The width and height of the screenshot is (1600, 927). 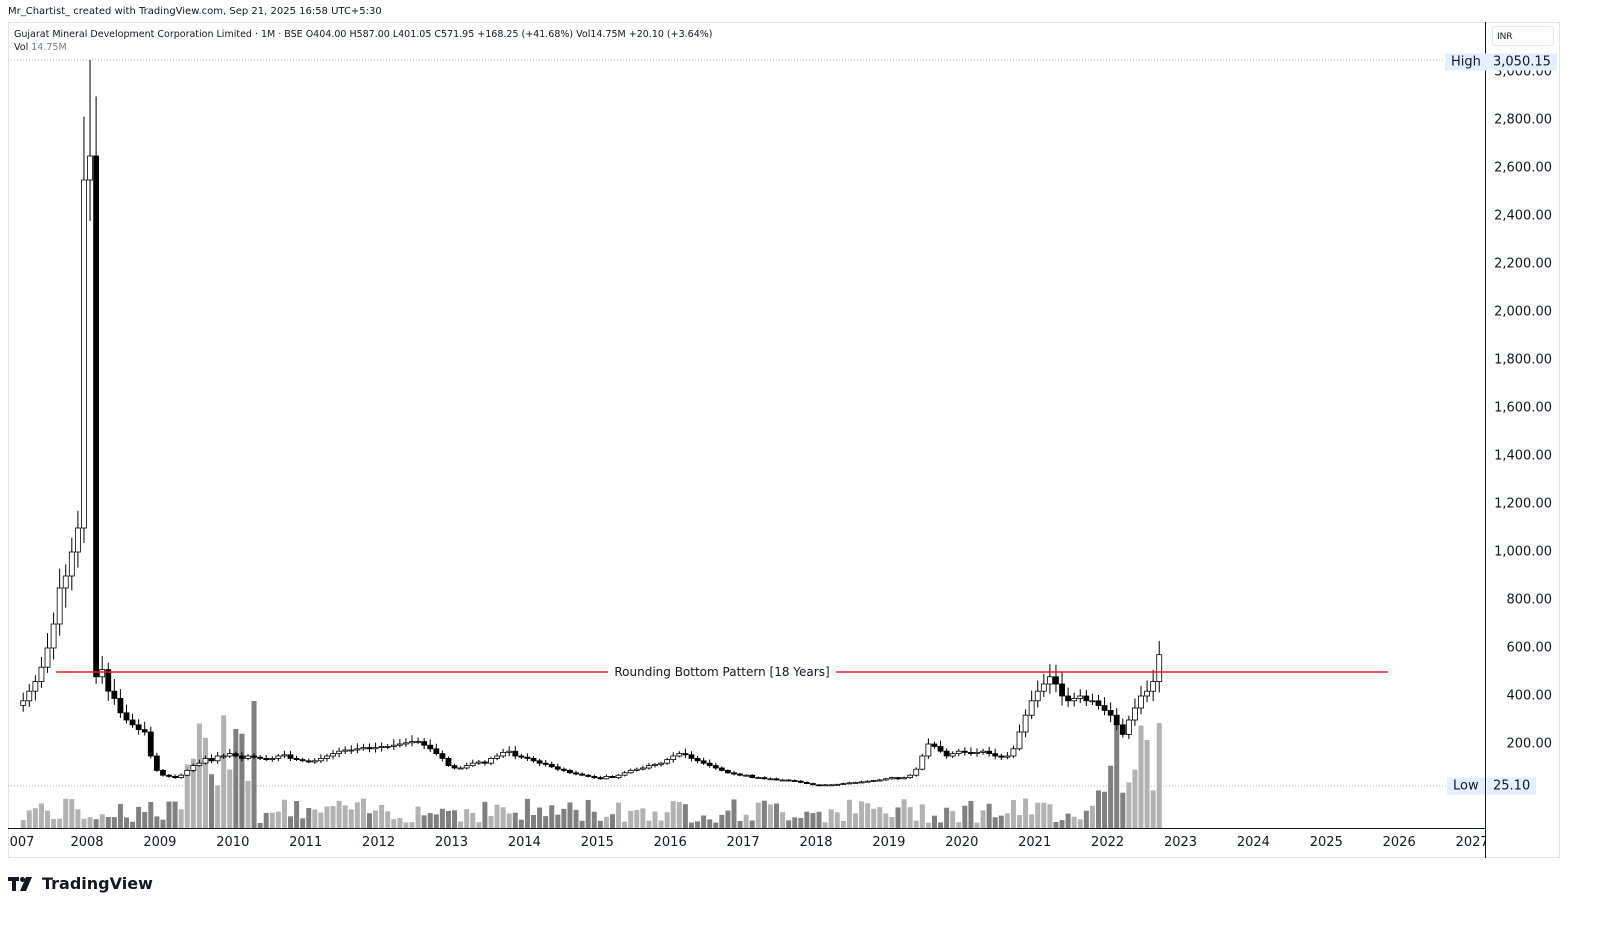 I want to click on year-label: 2017, so click(x=743, y=842).